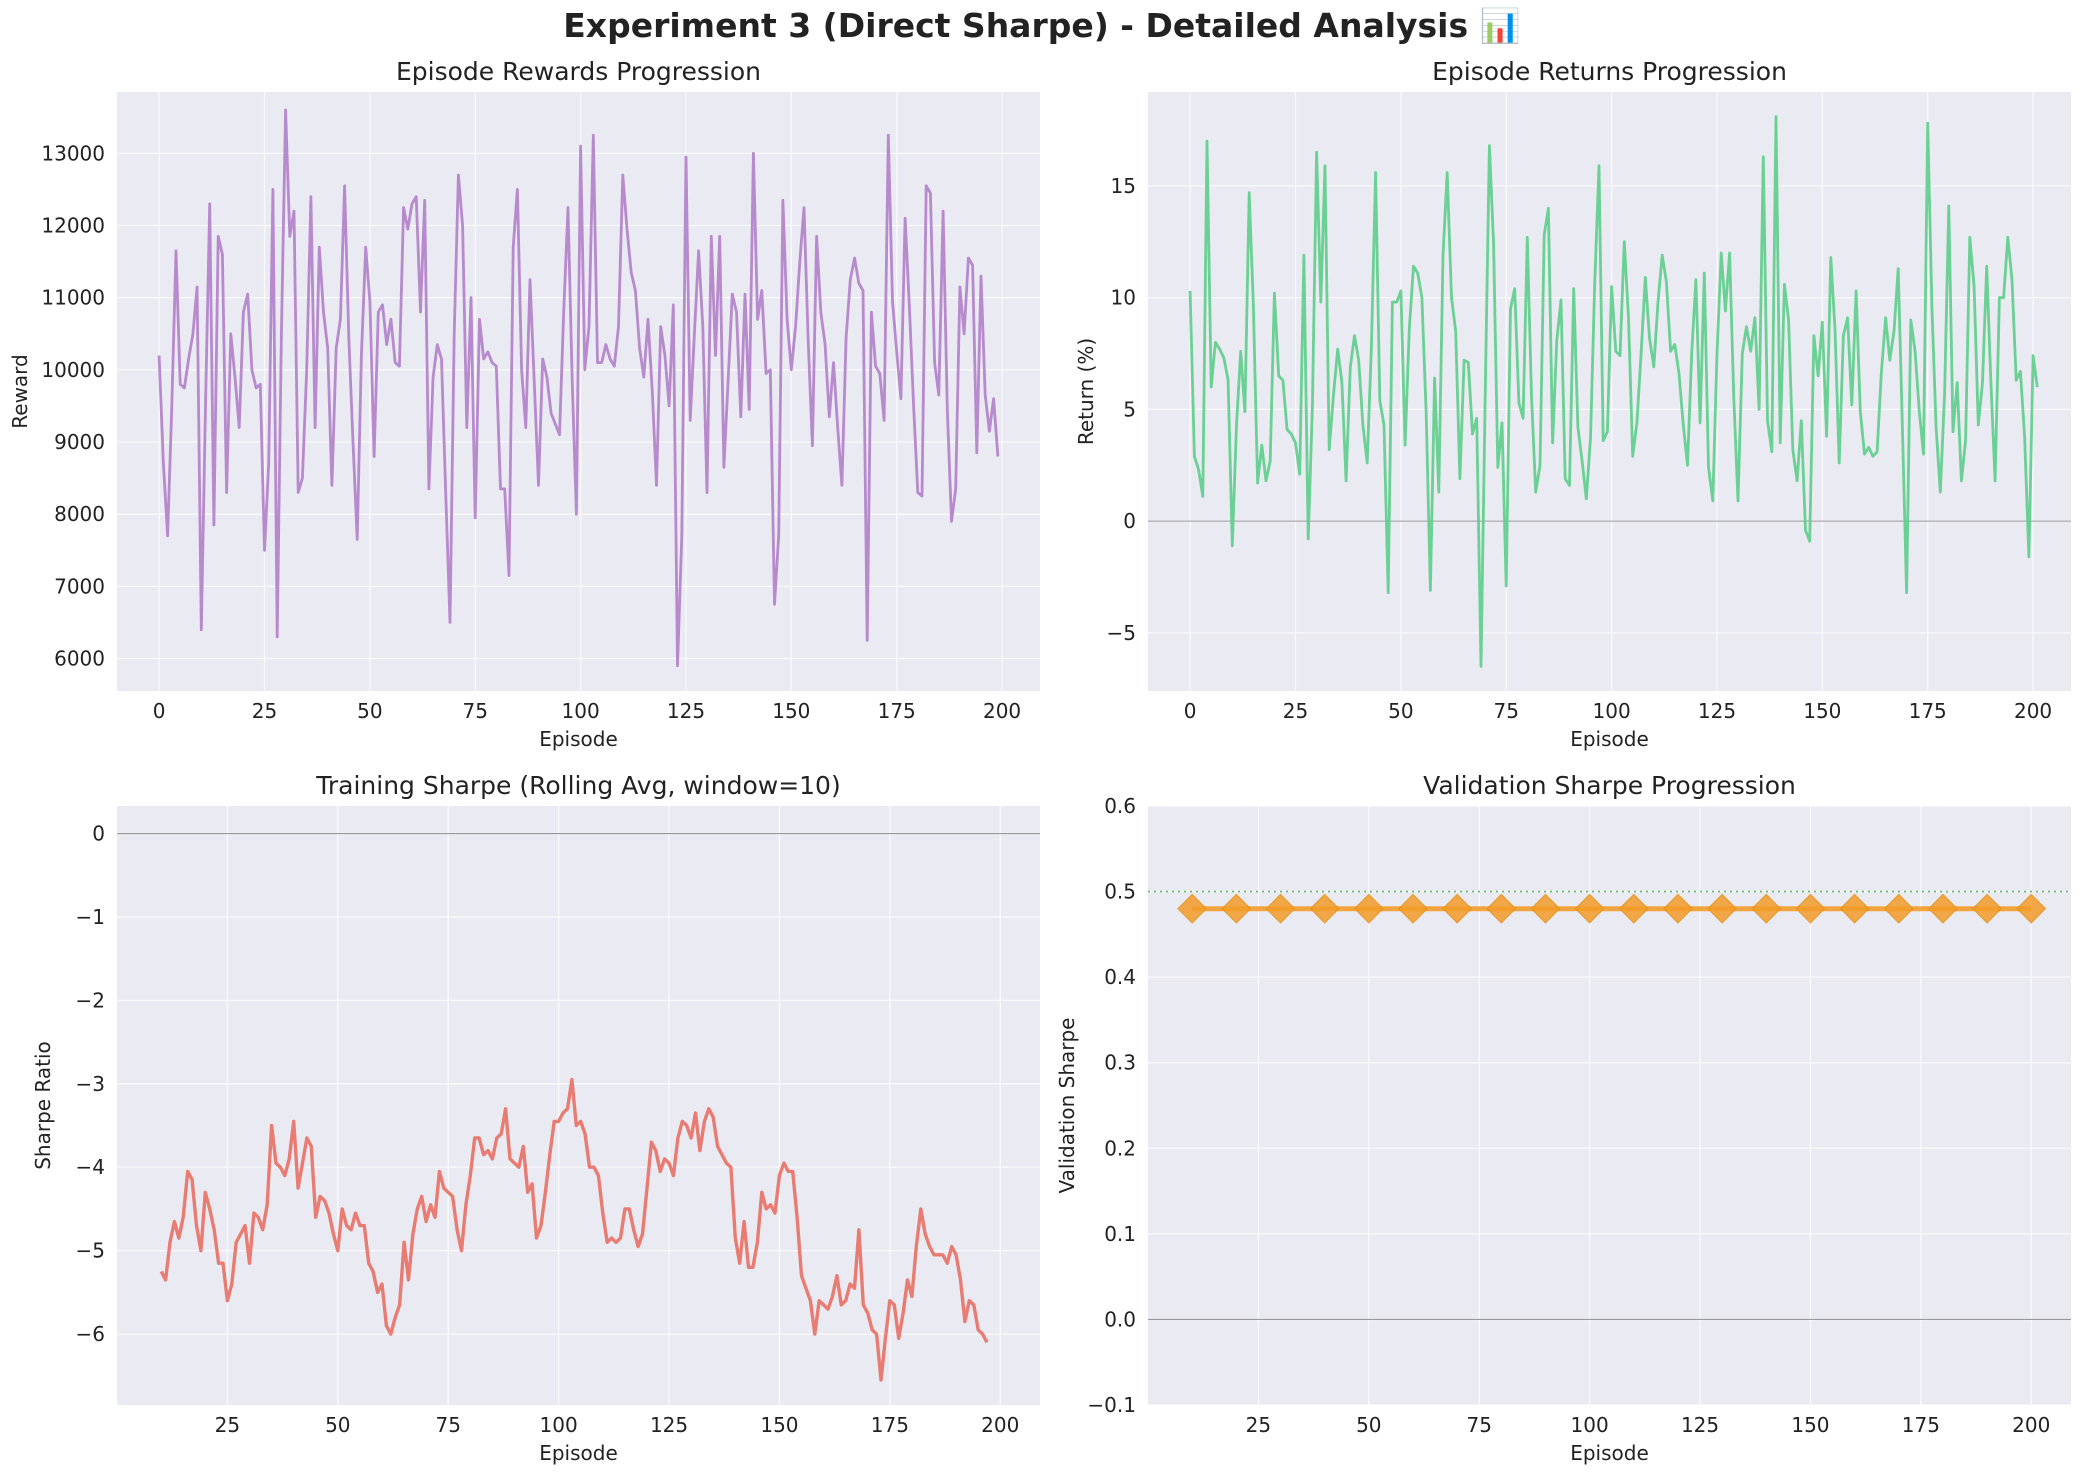 This screenshot has width=2084, height=1475. What do you see at coordinates (79, 514) in the screenshot?
I see `y-tick-label: 8000` at bounding box center [79, 514].